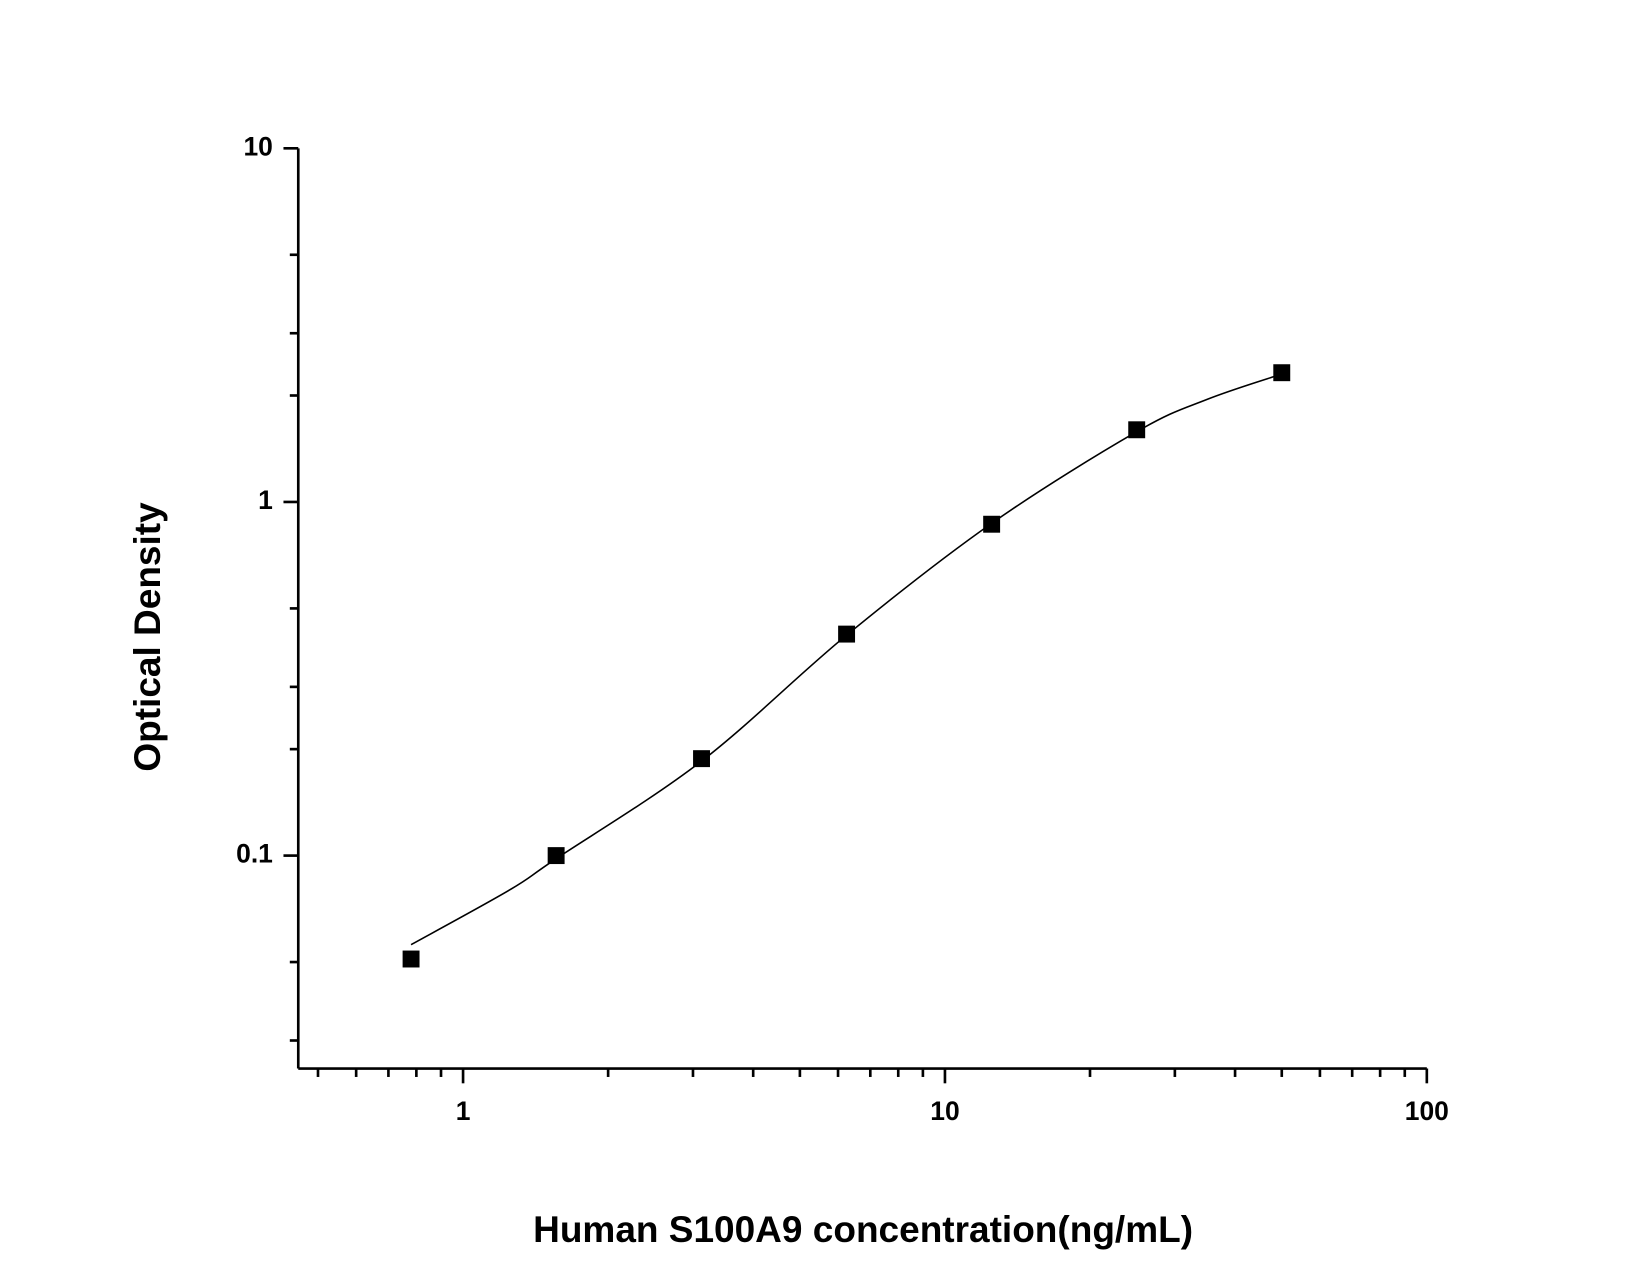  I want to click on y-tick-label: 10, so click(257, 146).